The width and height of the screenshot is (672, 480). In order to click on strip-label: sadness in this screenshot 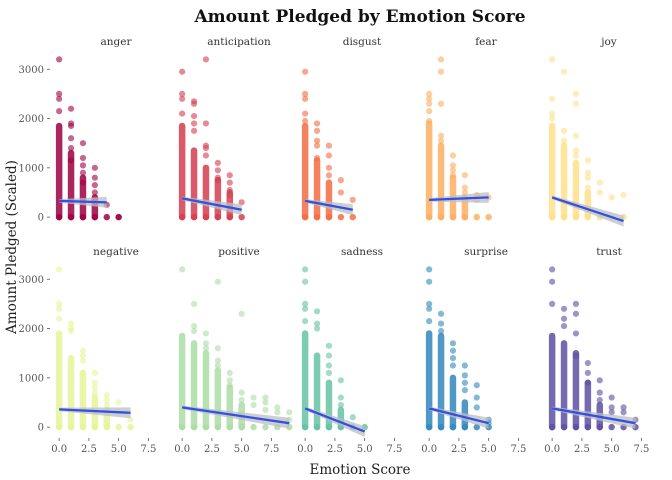, I will do `click(362, 252)`.